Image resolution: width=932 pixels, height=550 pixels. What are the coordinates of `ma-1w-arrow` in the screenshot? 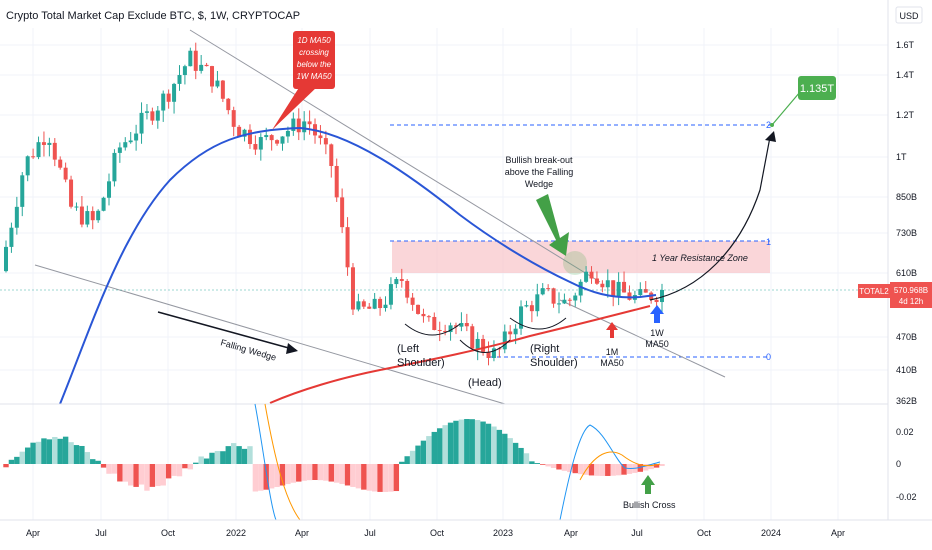 It's located at (657, 314).